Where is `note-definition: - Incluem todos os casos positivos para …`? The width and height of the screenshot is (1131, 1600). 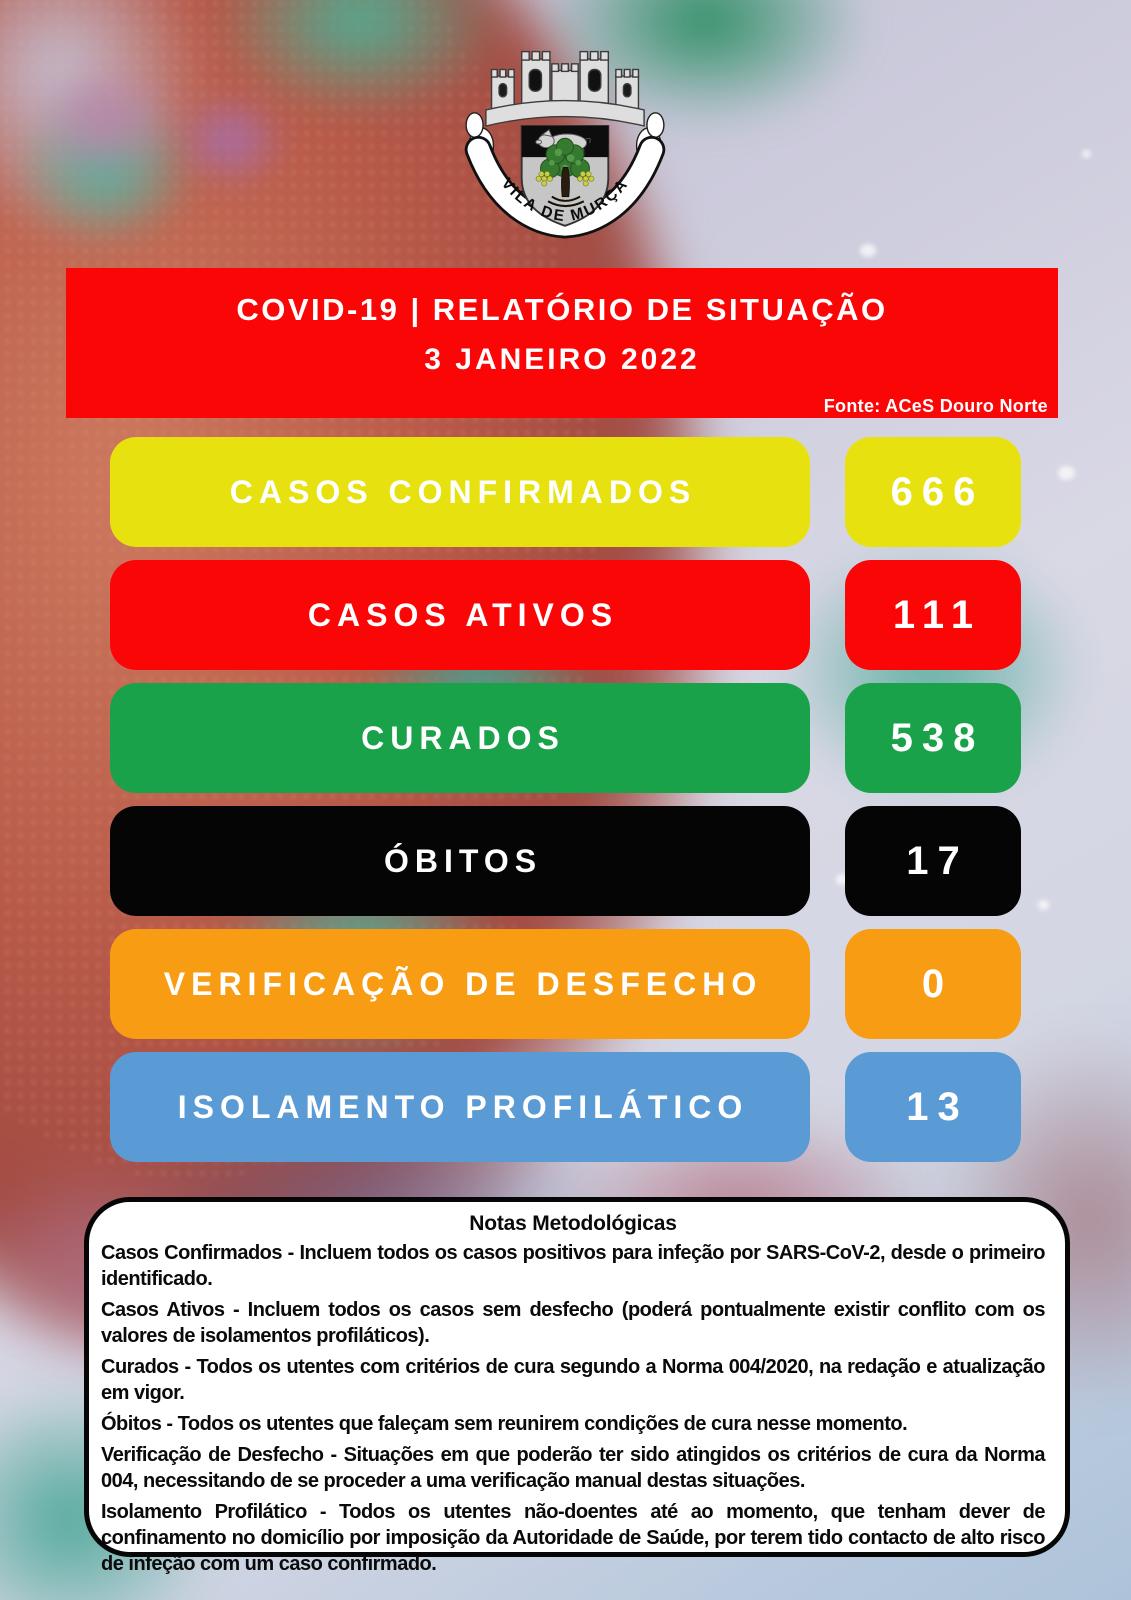
note-definition: - Incluem todos os casos positivos para … is located at coordinates (573, 1266).